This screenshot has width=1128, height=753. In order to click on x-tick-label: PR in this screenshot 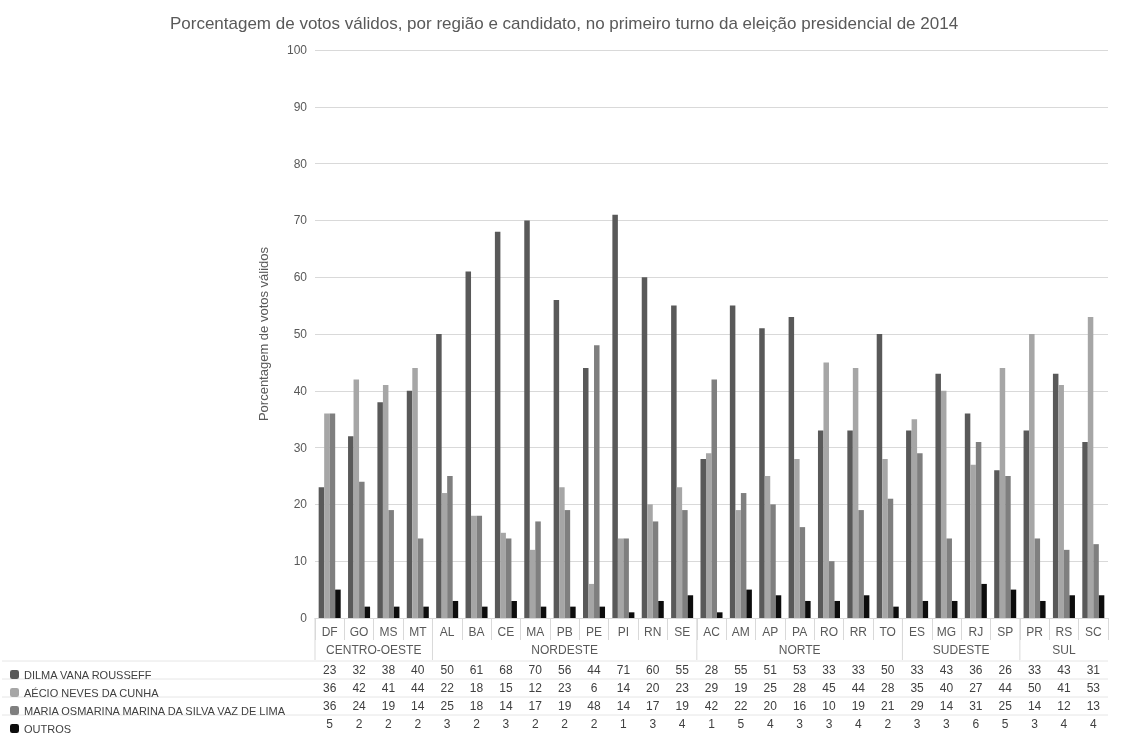, I will do `click(1035, 632)`.